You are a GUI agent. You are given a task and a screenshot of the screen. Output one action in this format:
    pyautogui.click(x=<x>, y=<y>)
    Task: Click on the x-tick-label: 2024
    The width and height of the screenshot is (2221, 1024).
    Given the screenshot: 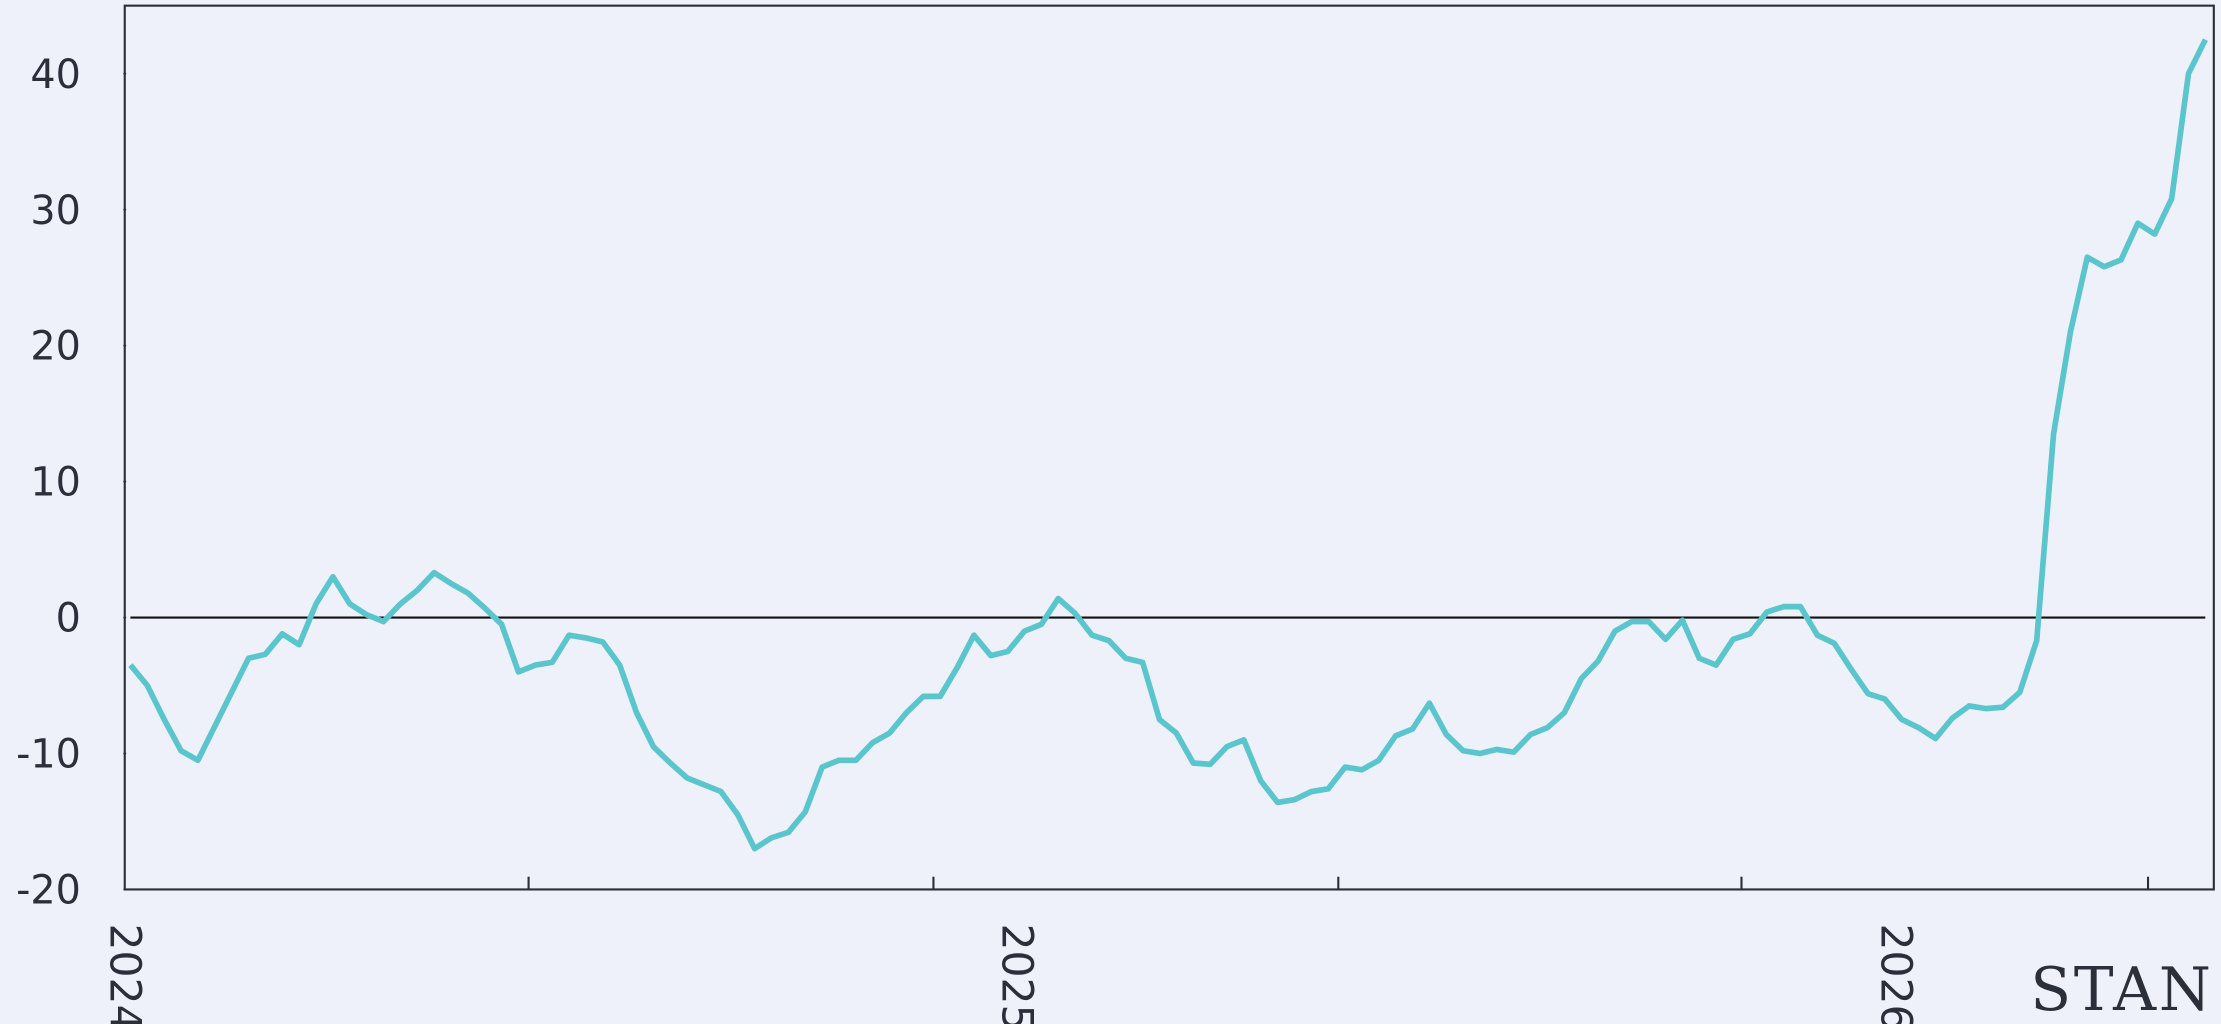 What is the action you would take?
    pyautogui.click(x=124, y=973)
    